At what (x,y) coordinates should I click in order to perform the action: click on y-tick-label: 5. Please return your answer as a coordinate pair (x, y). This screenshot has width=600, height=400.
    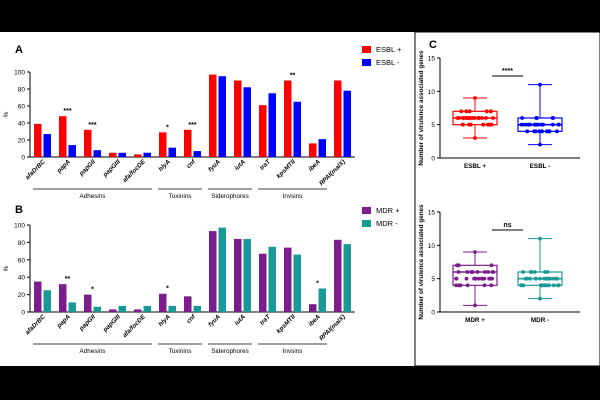
    Looking at the image, I should click on (433, 279).